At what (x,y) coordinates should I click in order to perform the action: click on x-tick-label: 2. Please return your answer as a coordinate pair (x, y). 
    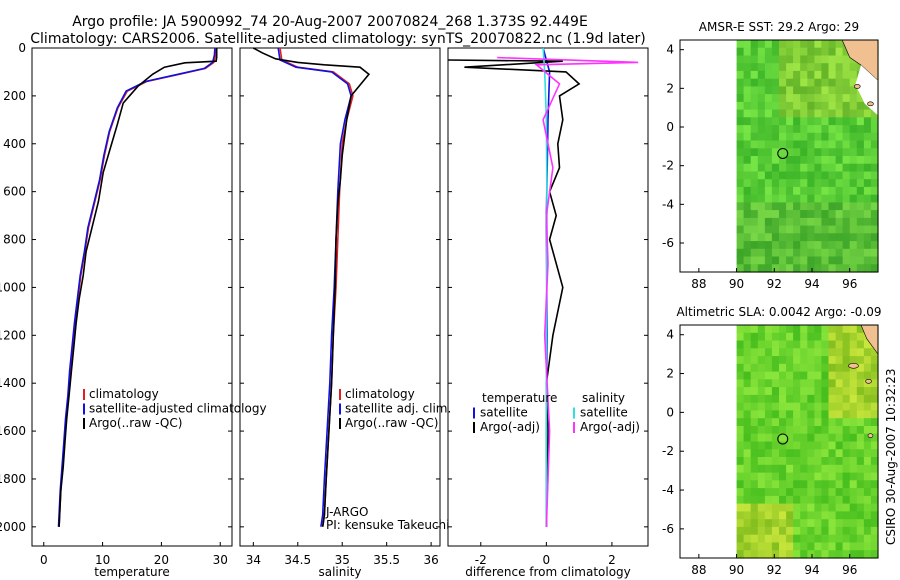
    Looking at the image, I should click on (612, 560).